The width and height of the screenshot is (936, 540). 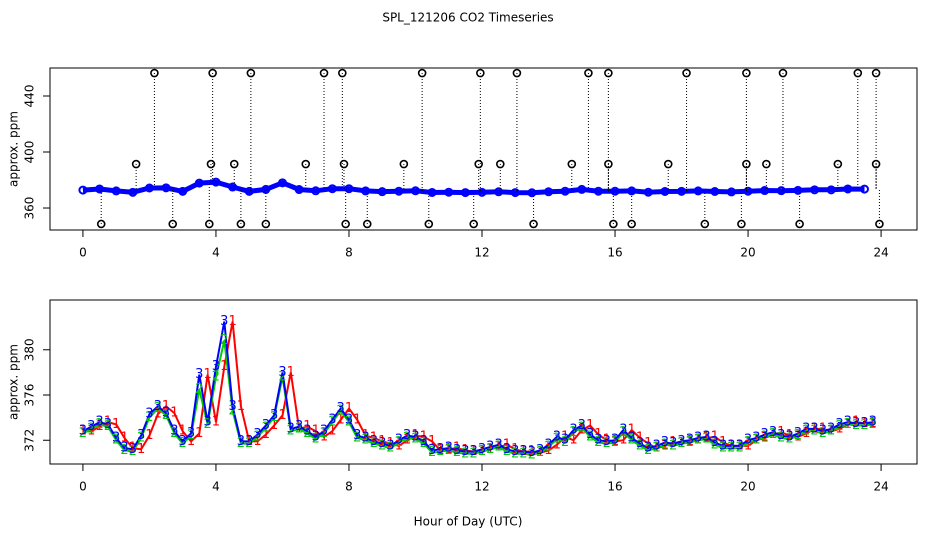 I want to click on x-tick-label: 0, so click(x=83, y=253).